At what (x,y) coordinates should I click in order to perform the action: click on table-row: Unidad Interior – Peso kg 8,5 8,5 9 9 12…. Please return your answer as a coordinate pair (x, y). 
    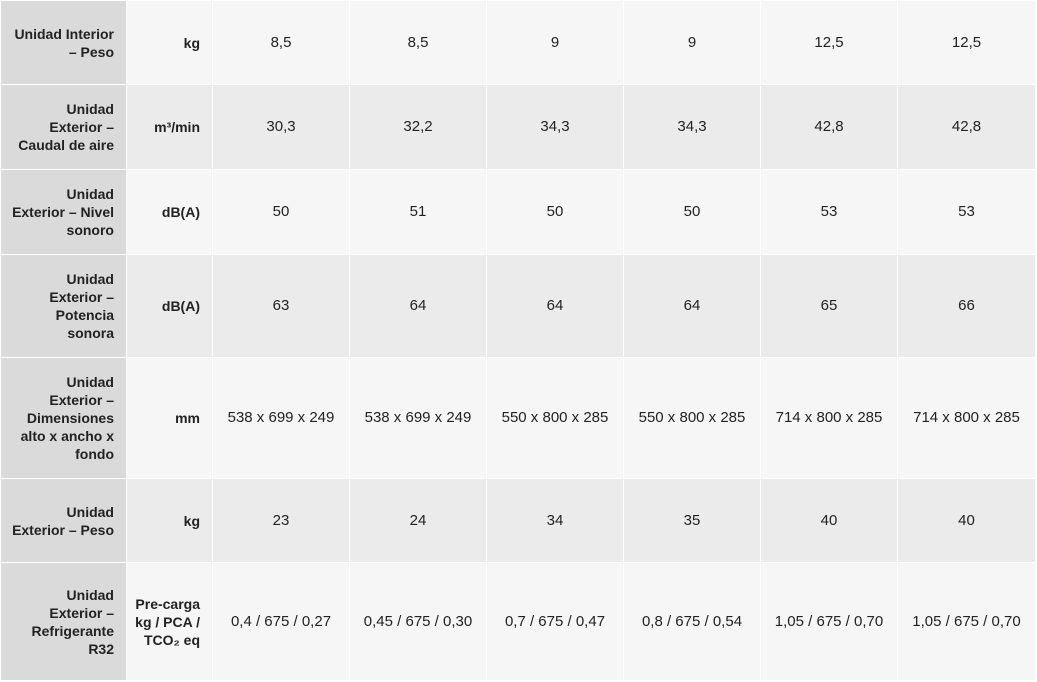
    Looking at the image, I should click on (518, 42).